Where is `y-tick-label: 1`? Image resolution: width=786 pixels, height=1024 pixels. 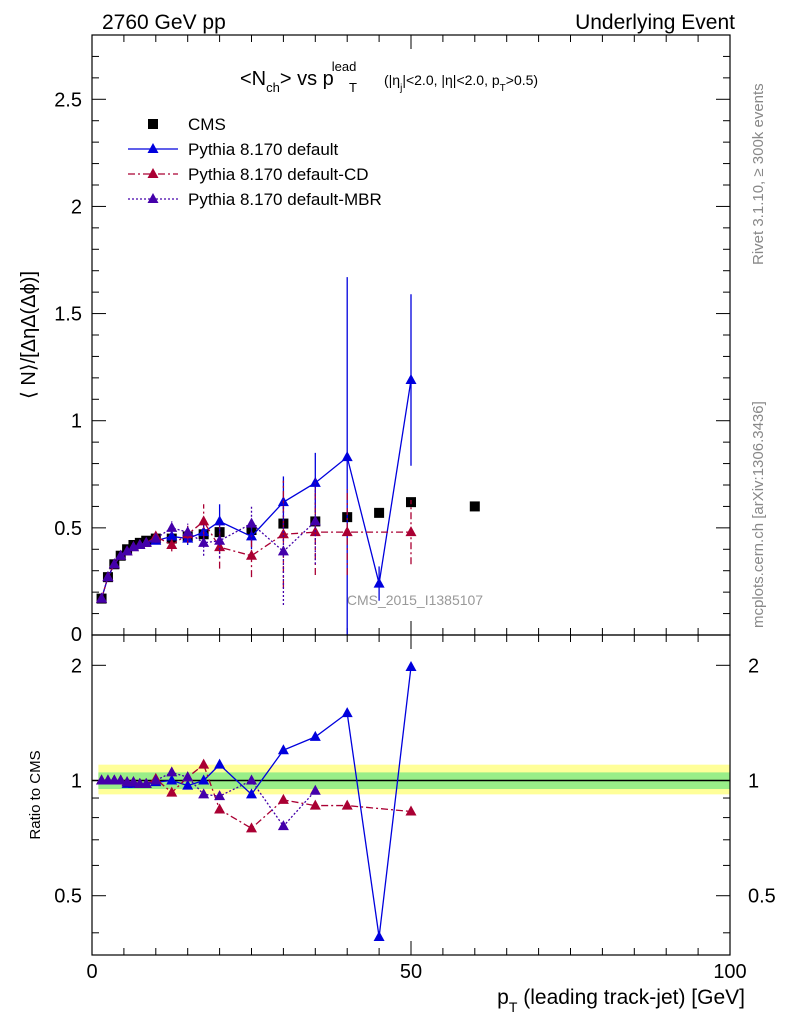
y-tick-label: 1 is located at coordinates (76, 422).